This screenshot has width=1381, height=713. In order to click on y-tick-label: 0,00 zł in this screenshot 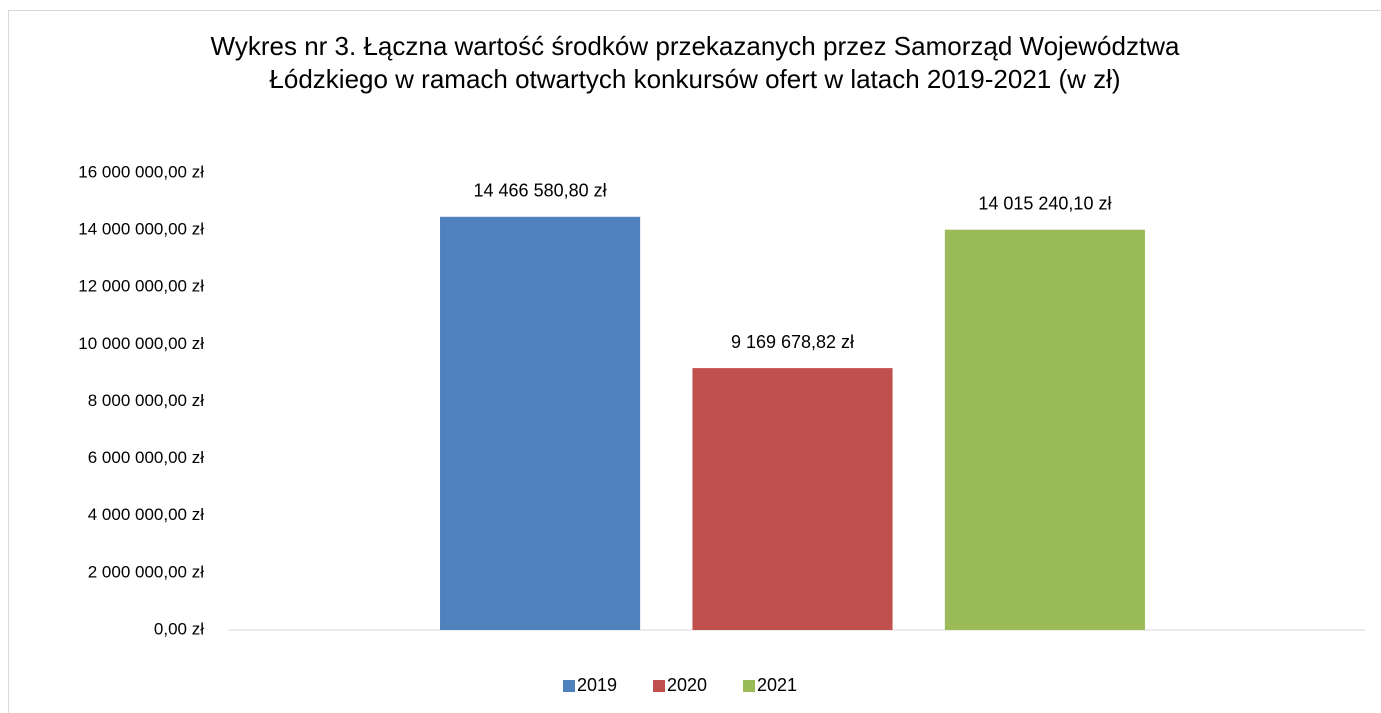, I will do `click(179, 628)`.